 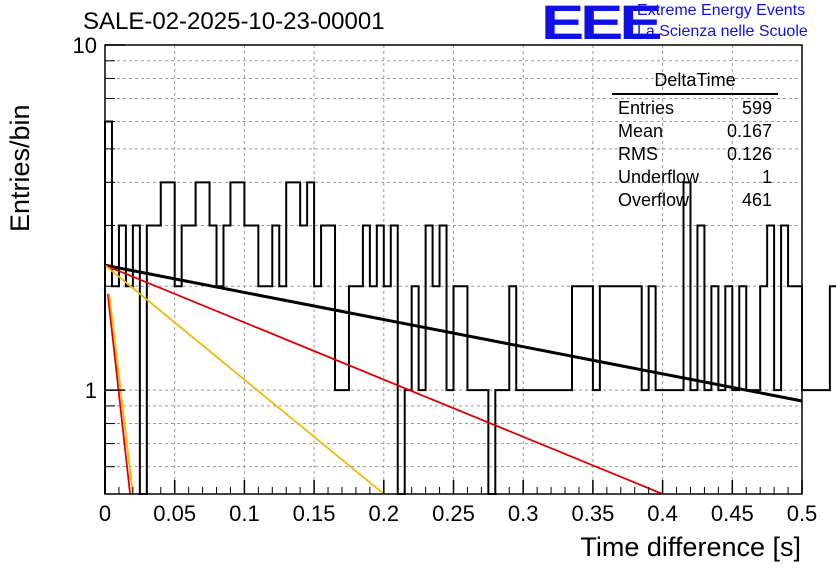 I want to click on stats-label: RMS, so click(x=638, y=154).